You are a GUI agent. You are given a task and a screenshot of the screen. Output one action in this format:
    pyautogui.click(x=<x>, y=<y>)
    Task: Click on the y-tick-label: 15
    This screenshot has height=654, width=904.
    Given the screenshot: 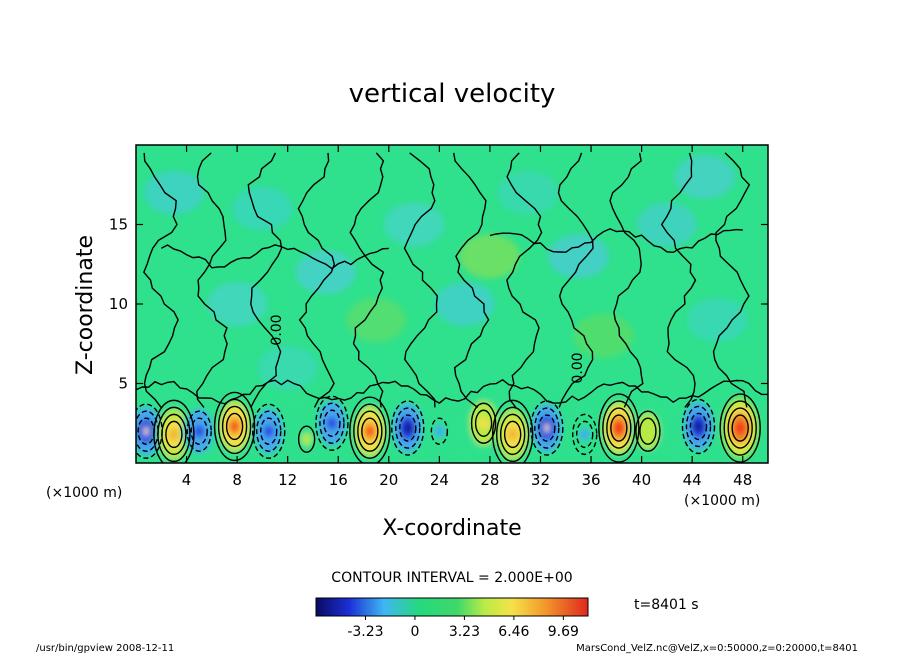 What is the action you would take?
    pyautogui.click(x=118, y=225)
    